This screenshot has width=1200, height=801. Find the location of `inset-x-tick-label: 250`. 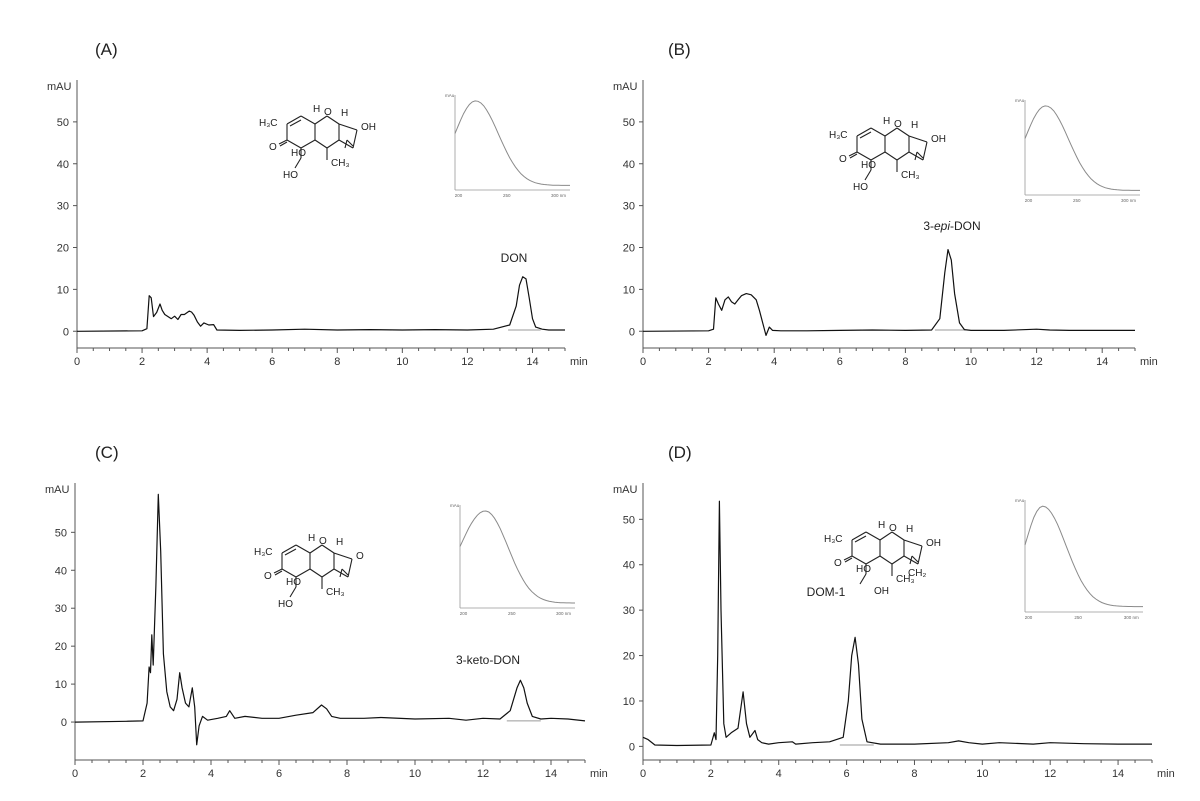

inset-x-tick-label: 250 is located at coordinates (1078, 617).